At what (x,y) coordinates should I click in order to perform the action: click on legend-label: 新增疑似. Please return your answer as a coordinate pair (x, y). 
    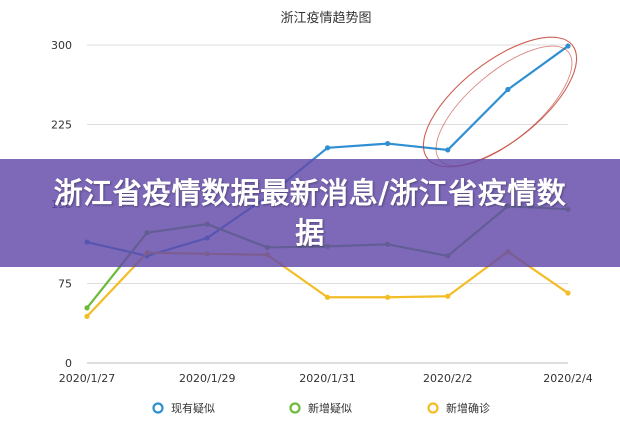
    Looking at the image, I should click on (330, 408).